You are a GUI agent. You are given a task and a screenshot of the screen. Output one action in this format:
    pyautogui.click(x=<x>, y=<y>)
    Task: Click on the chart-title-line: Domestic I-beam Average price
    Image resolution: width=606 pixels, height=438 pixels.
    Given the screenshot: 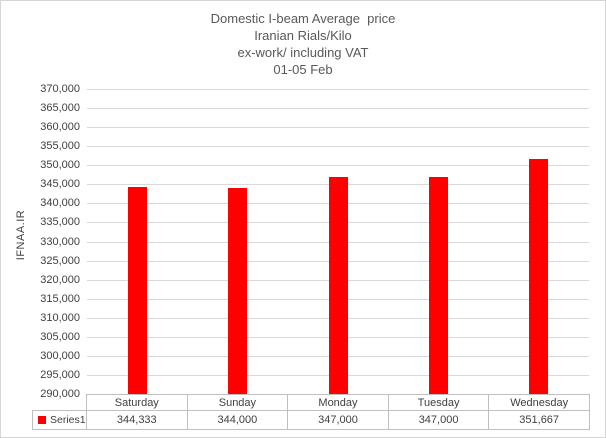 What is the action you would take?
    pyautogui.click(x=303, y=18)
    